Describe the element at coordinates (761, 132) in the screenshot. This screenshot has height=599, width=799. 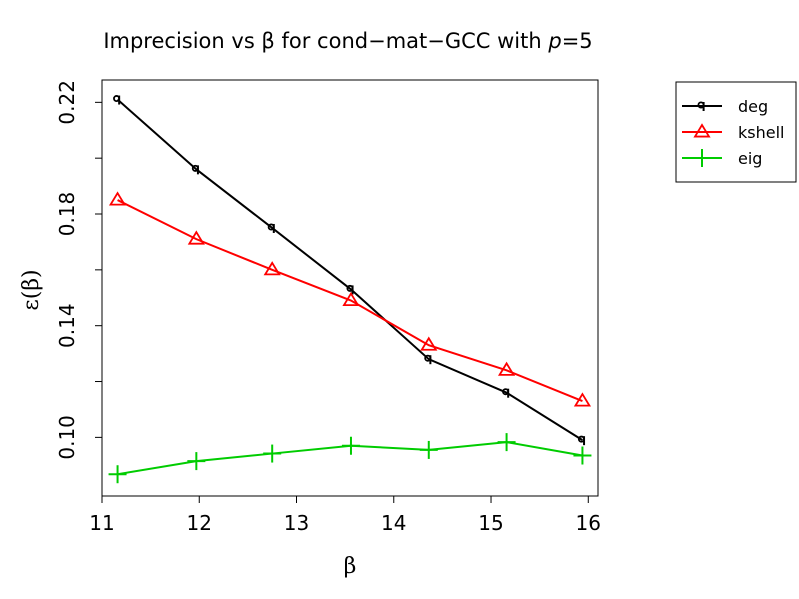
I see `legend-label: kshell` at that location.